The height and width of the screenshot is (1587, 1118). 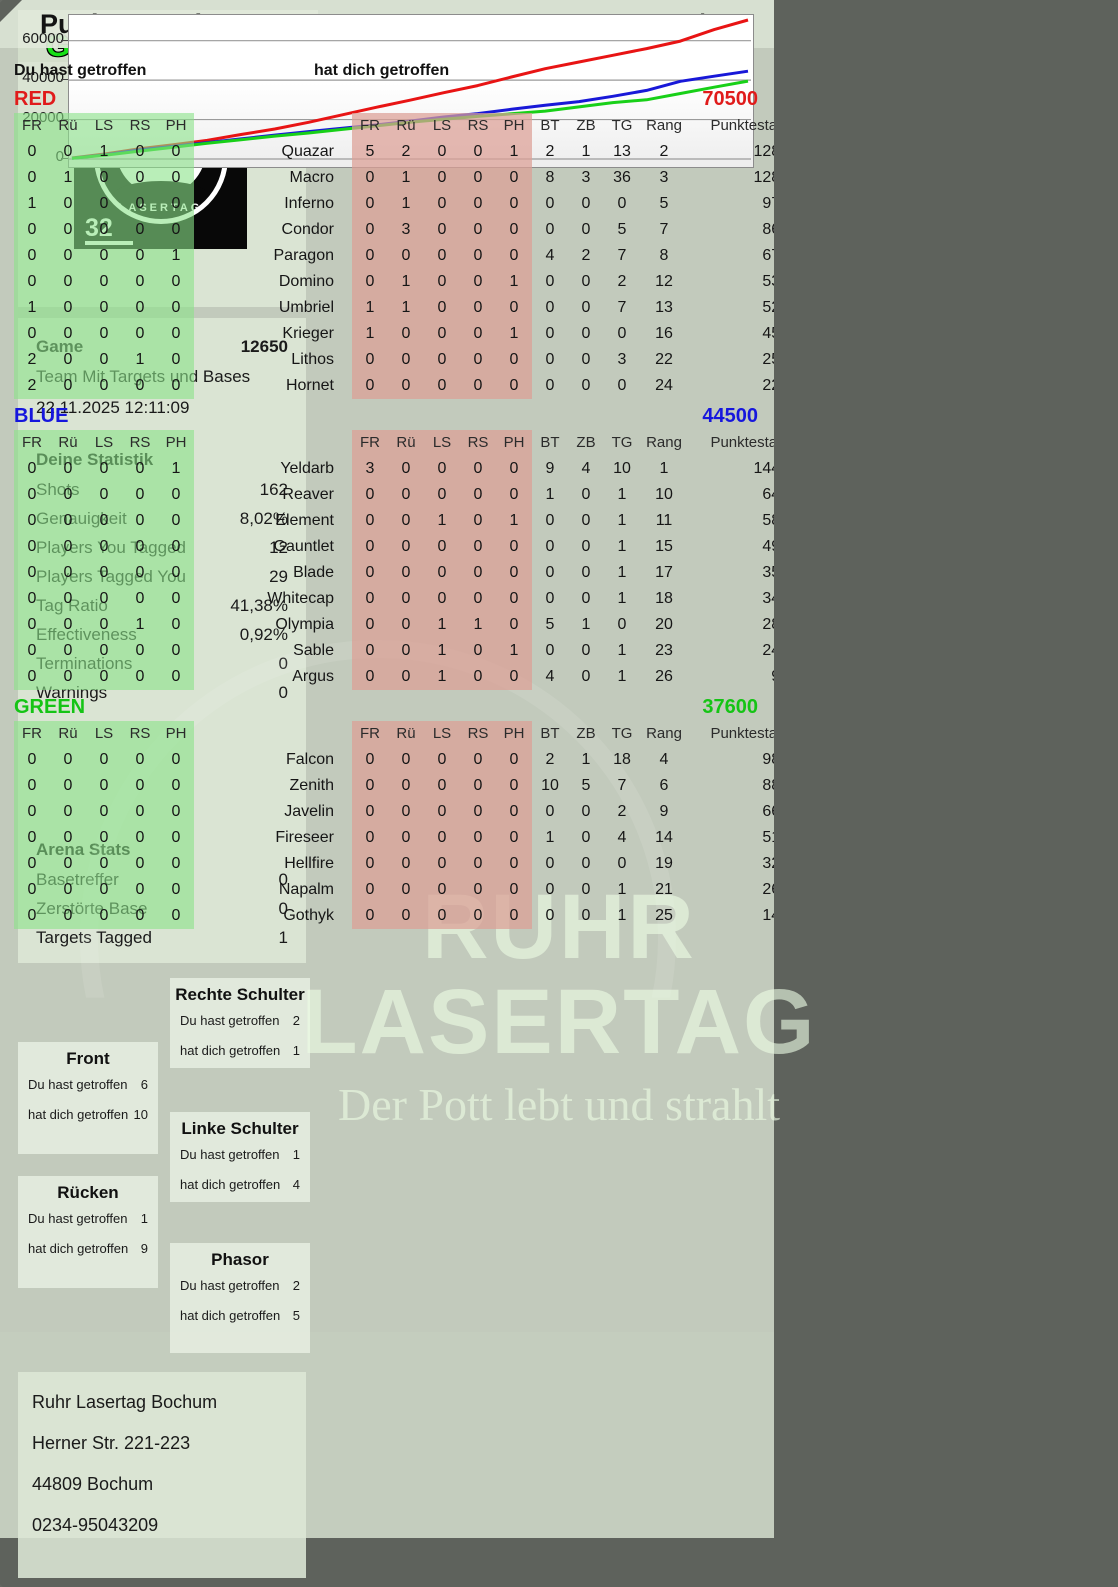 I want to click on col-header-extra: TG, so click(x=622, y=125).